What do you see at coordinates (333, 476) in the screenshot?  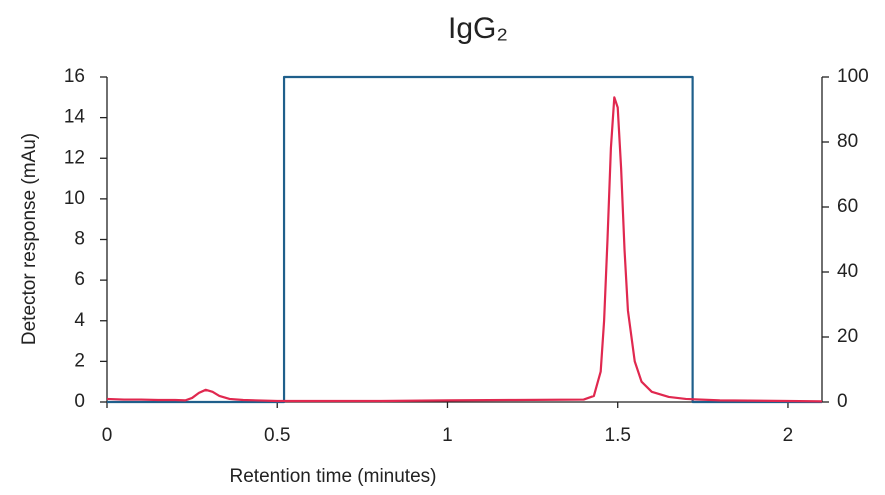 I see `x-axis-label: Retention time (minutes)` at bounding box center [333, 476].